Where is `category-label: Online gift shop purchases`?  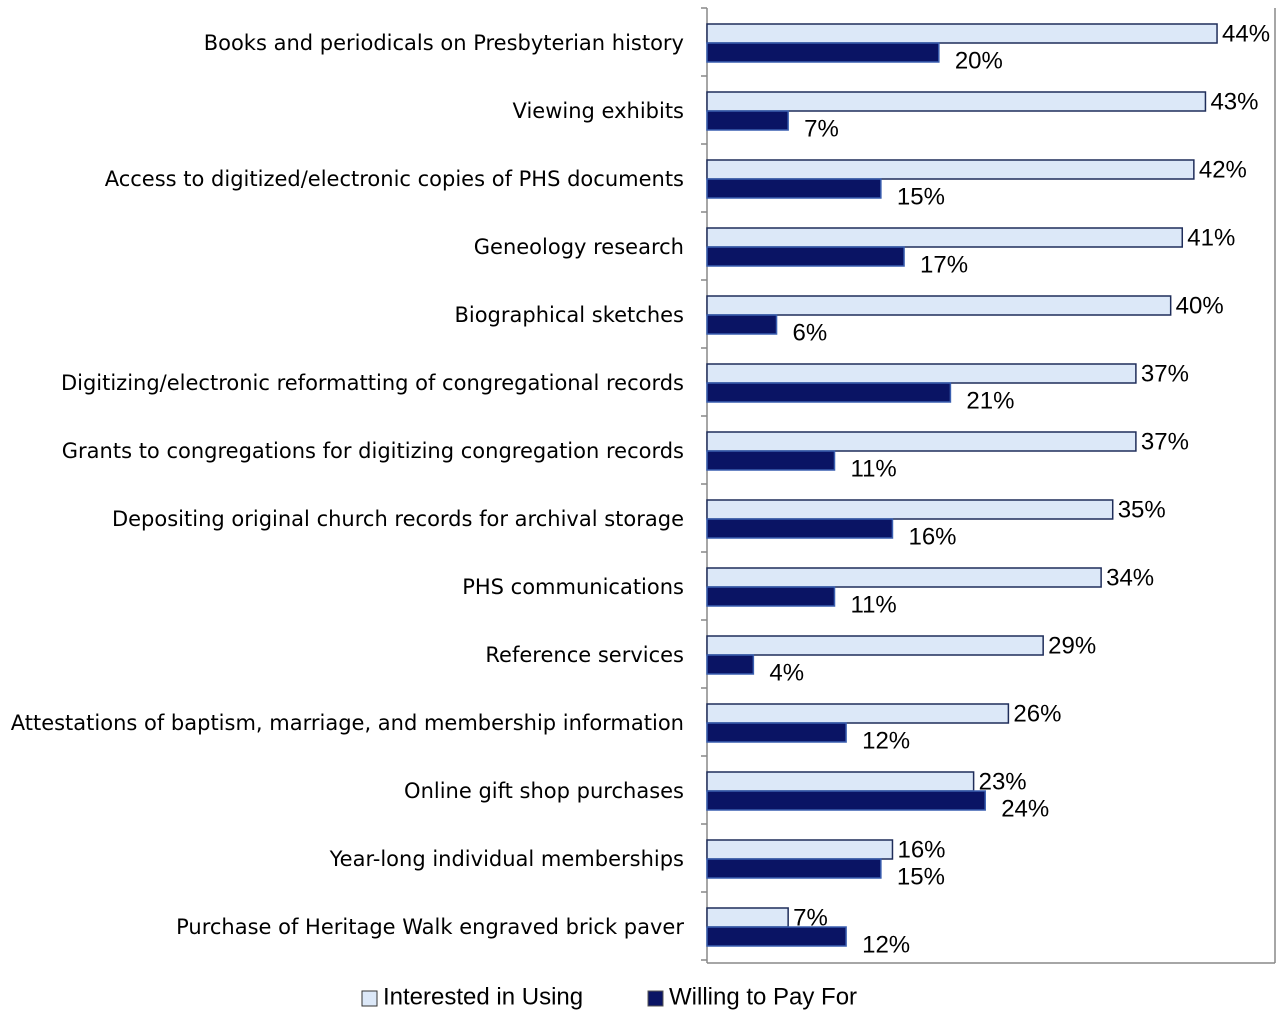
category-label: Online gift shop purchases is located at coordinates (544, 791).